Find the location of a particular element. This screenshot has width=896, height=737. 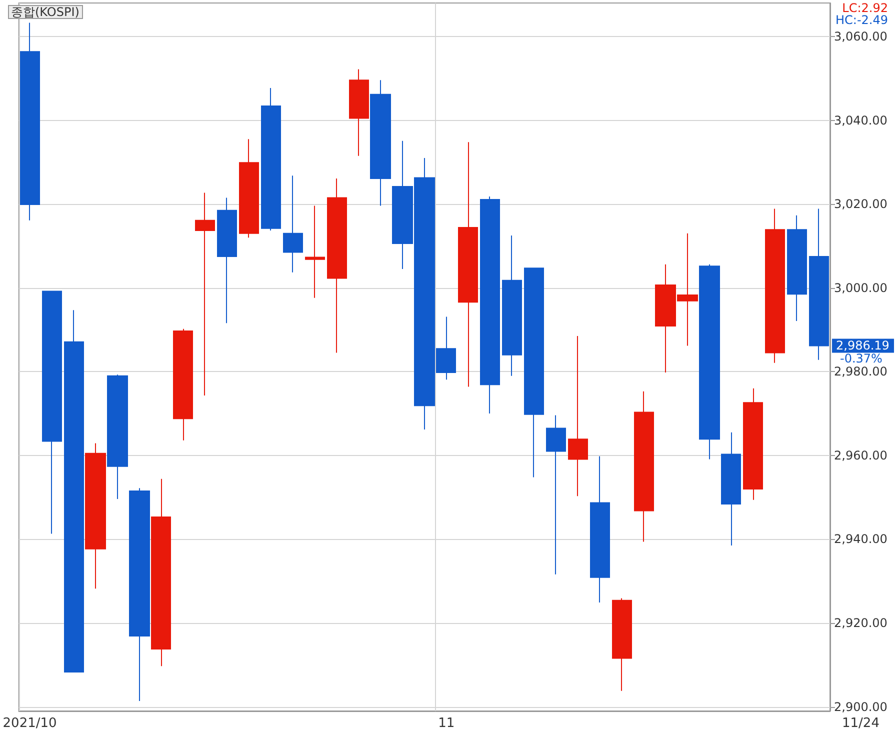

text: LC:2.92 is located at coordinates (865, 8).